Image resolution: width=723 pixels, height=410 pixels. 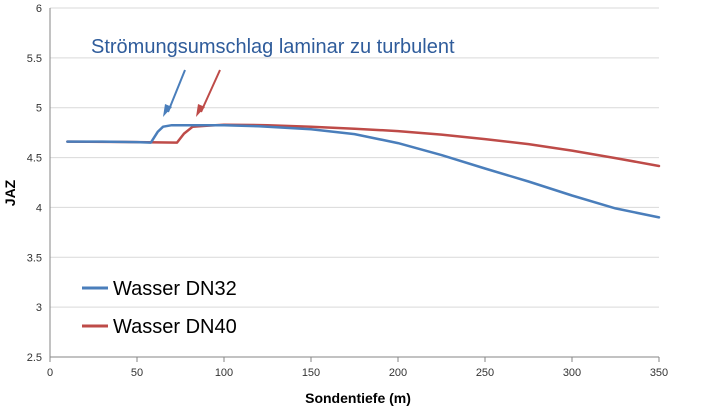 I want to click on x-tick-label: 50, so click(x=137, y=373).